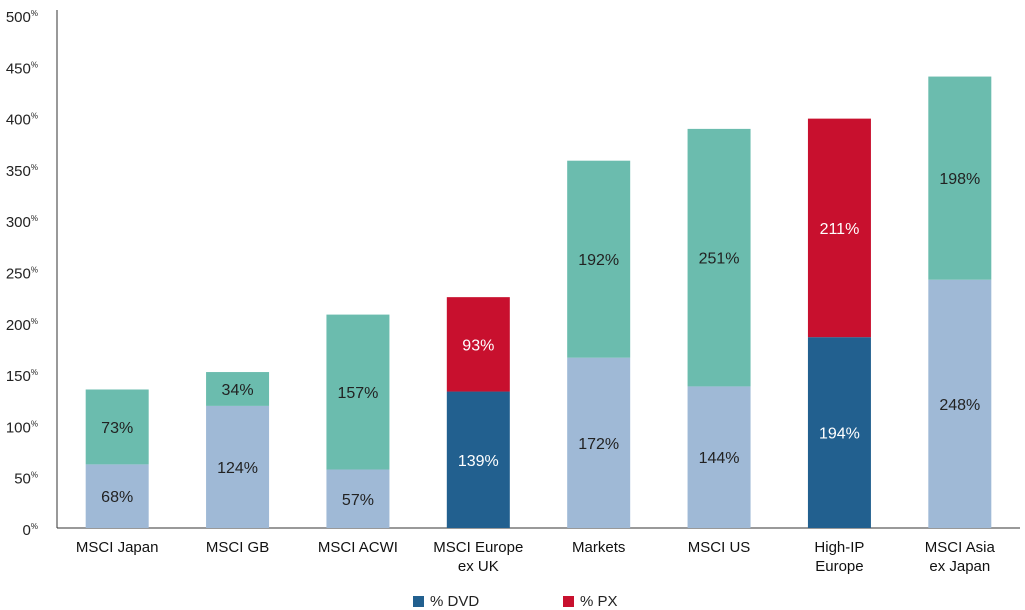  I want to click on y-tick-label: 50%, so click(26, 479).